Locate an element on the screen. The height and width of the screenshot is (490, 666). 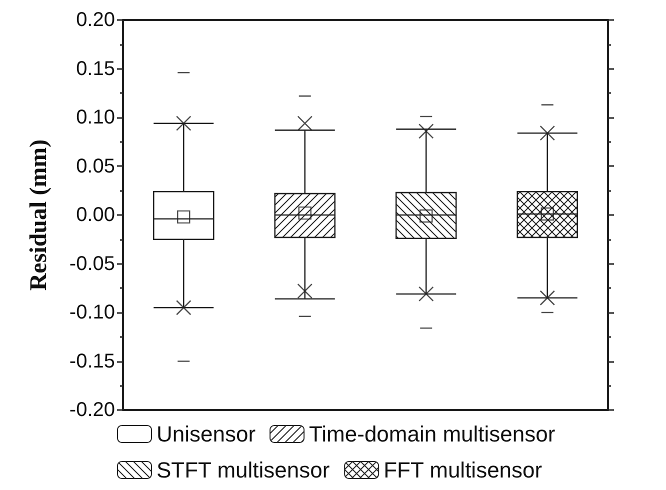
y-tick-label: -0.15 is located at coordinates (92, 361).